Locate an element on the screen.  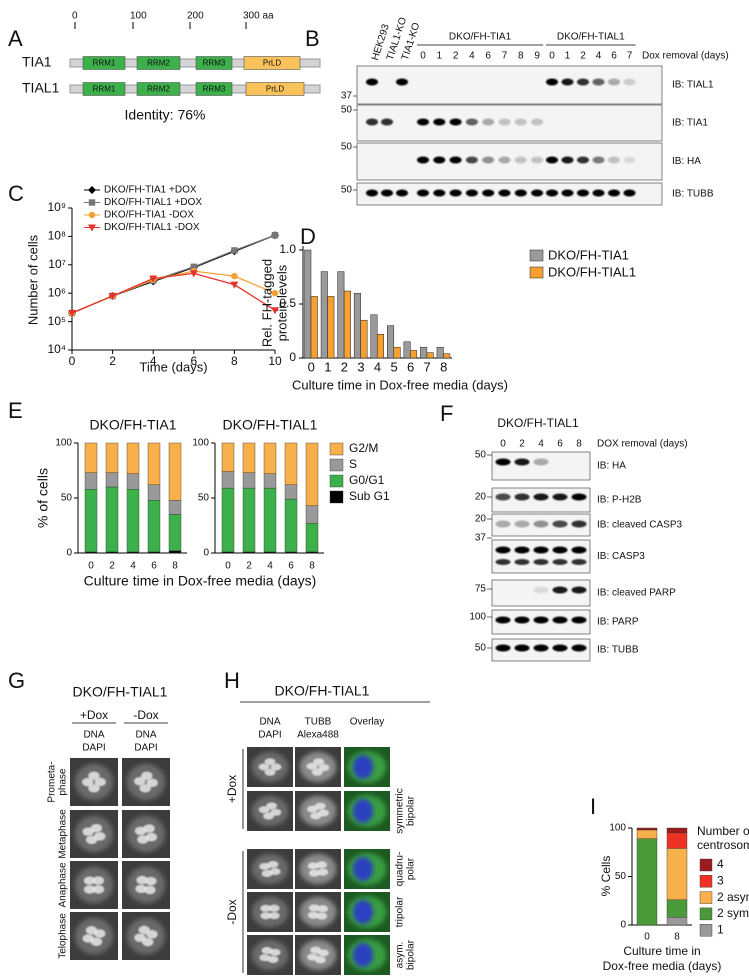
legend-label: S is located at coordinates (353, 464).